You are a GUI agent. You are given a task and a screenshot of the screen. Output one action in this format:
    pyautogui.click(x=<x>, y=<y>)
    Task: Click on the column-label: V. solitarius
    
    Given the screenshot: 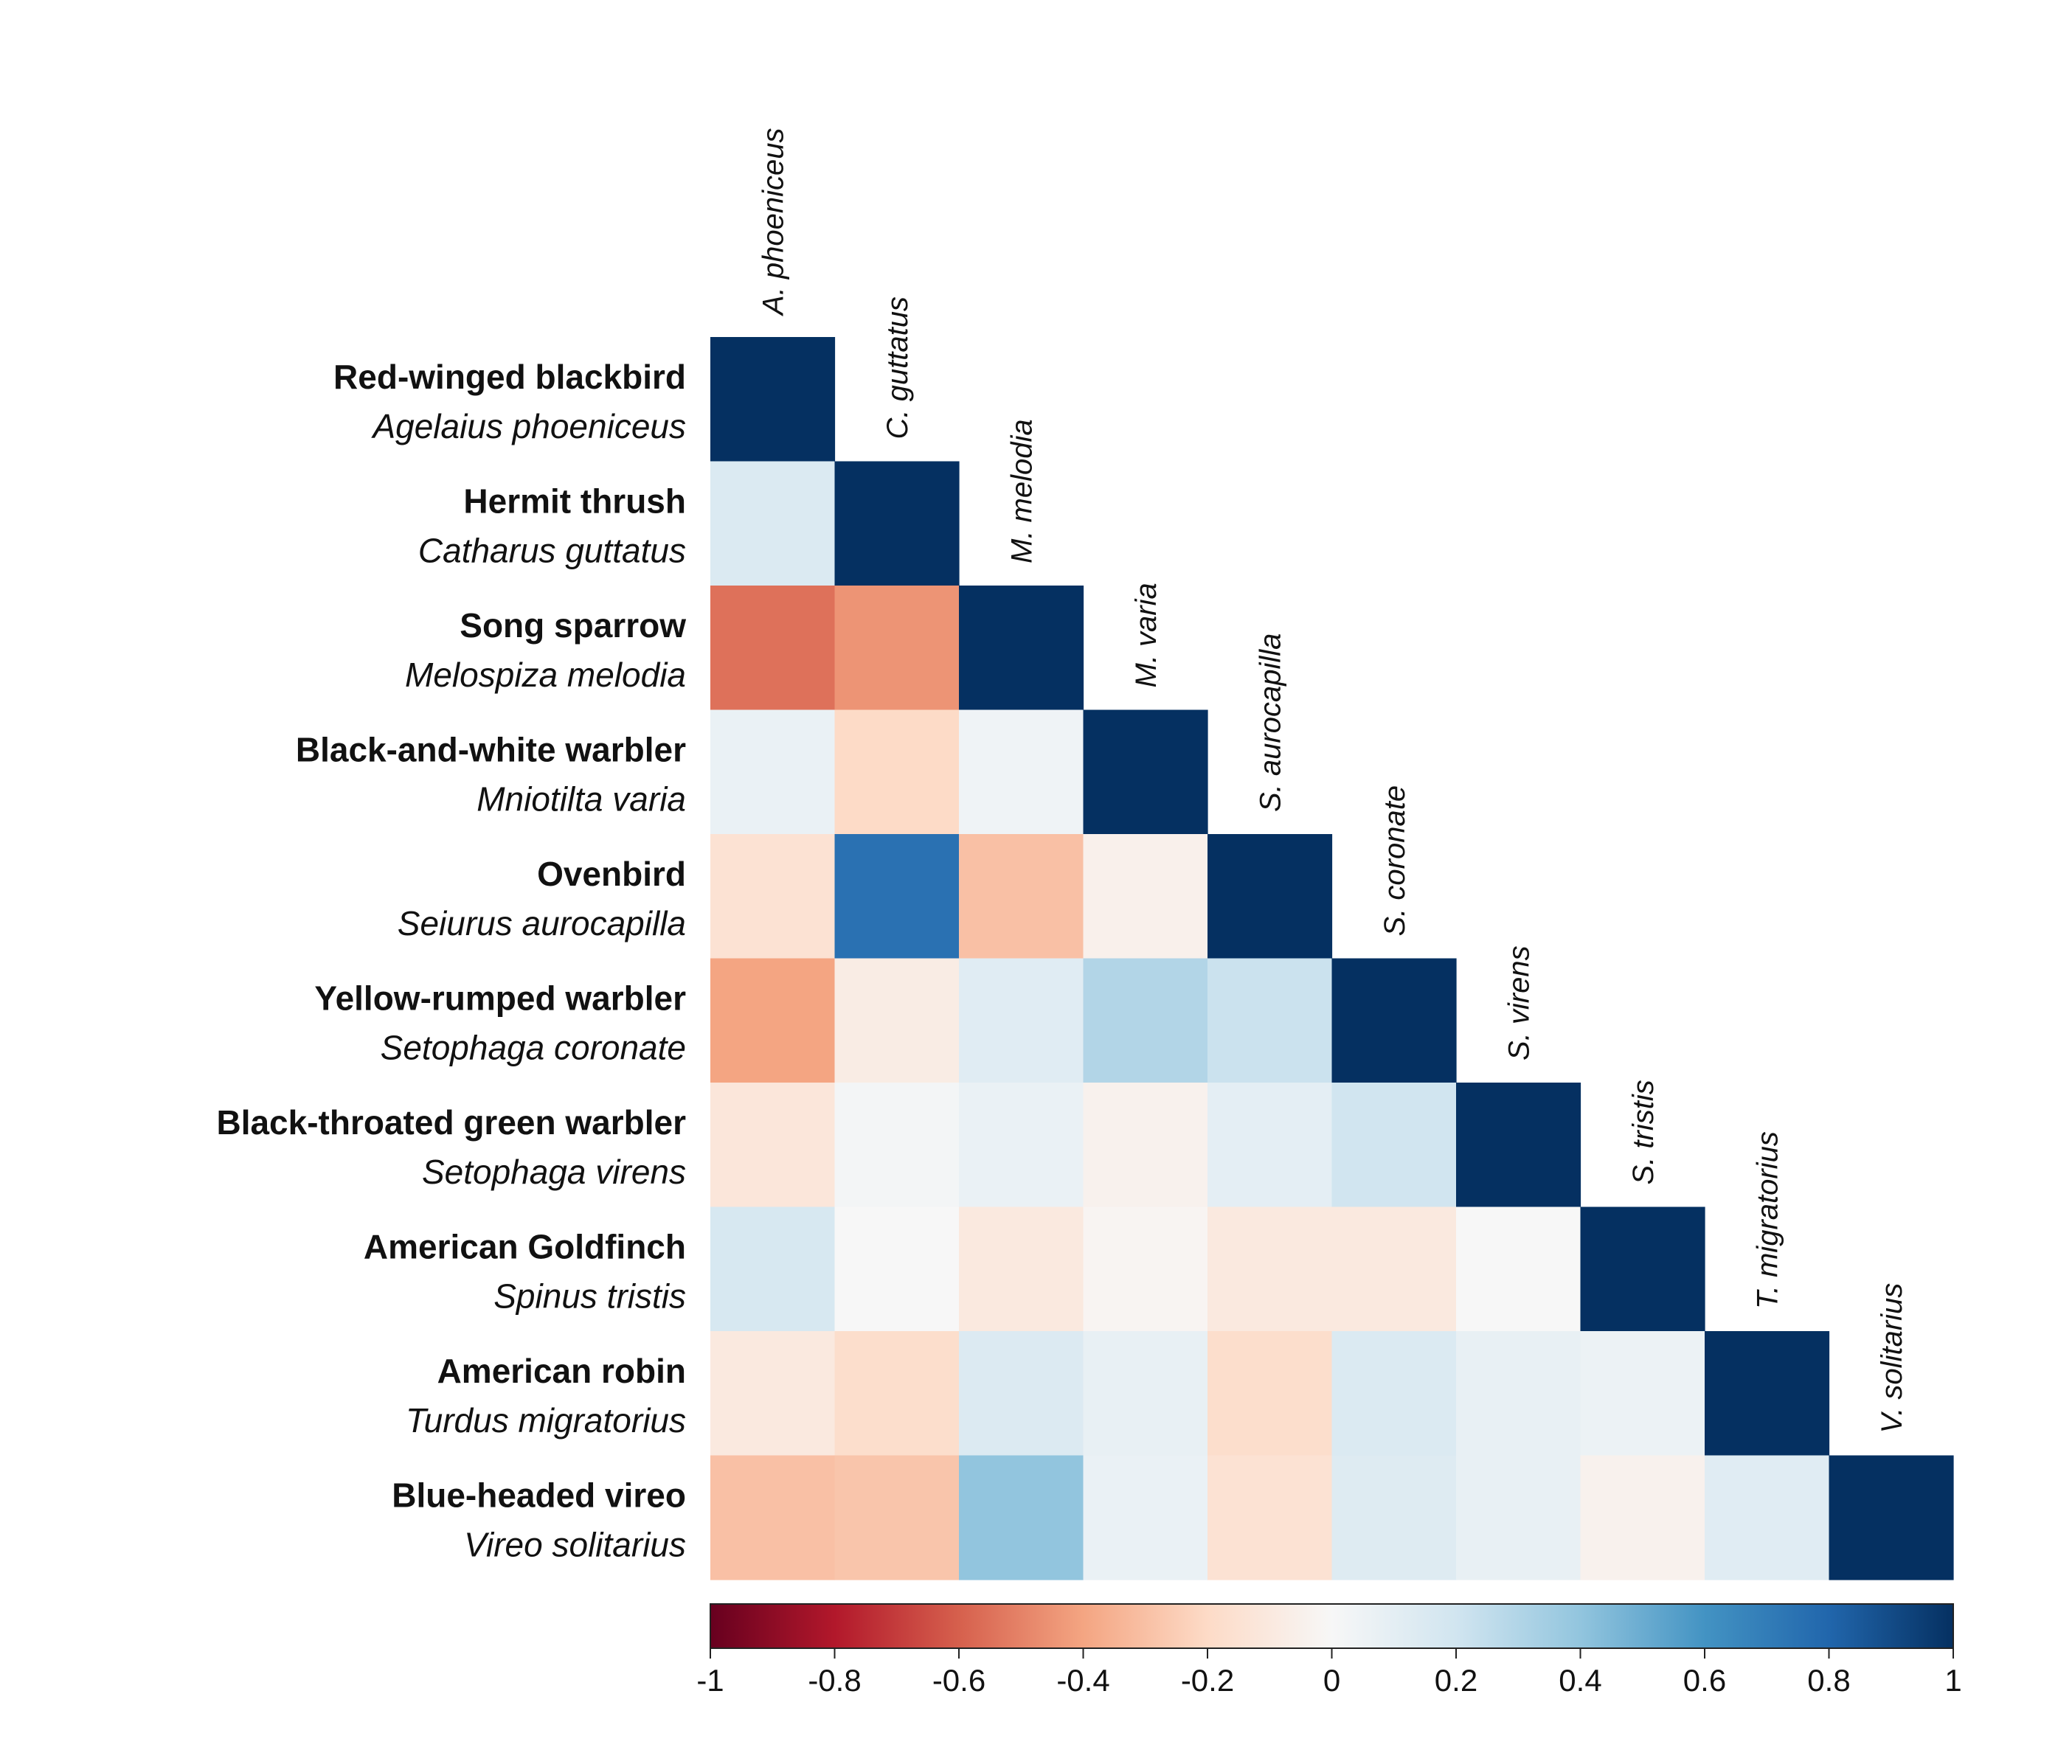 What is the action you would take?
    pyautogui.click(x=1892, y=1358)
    